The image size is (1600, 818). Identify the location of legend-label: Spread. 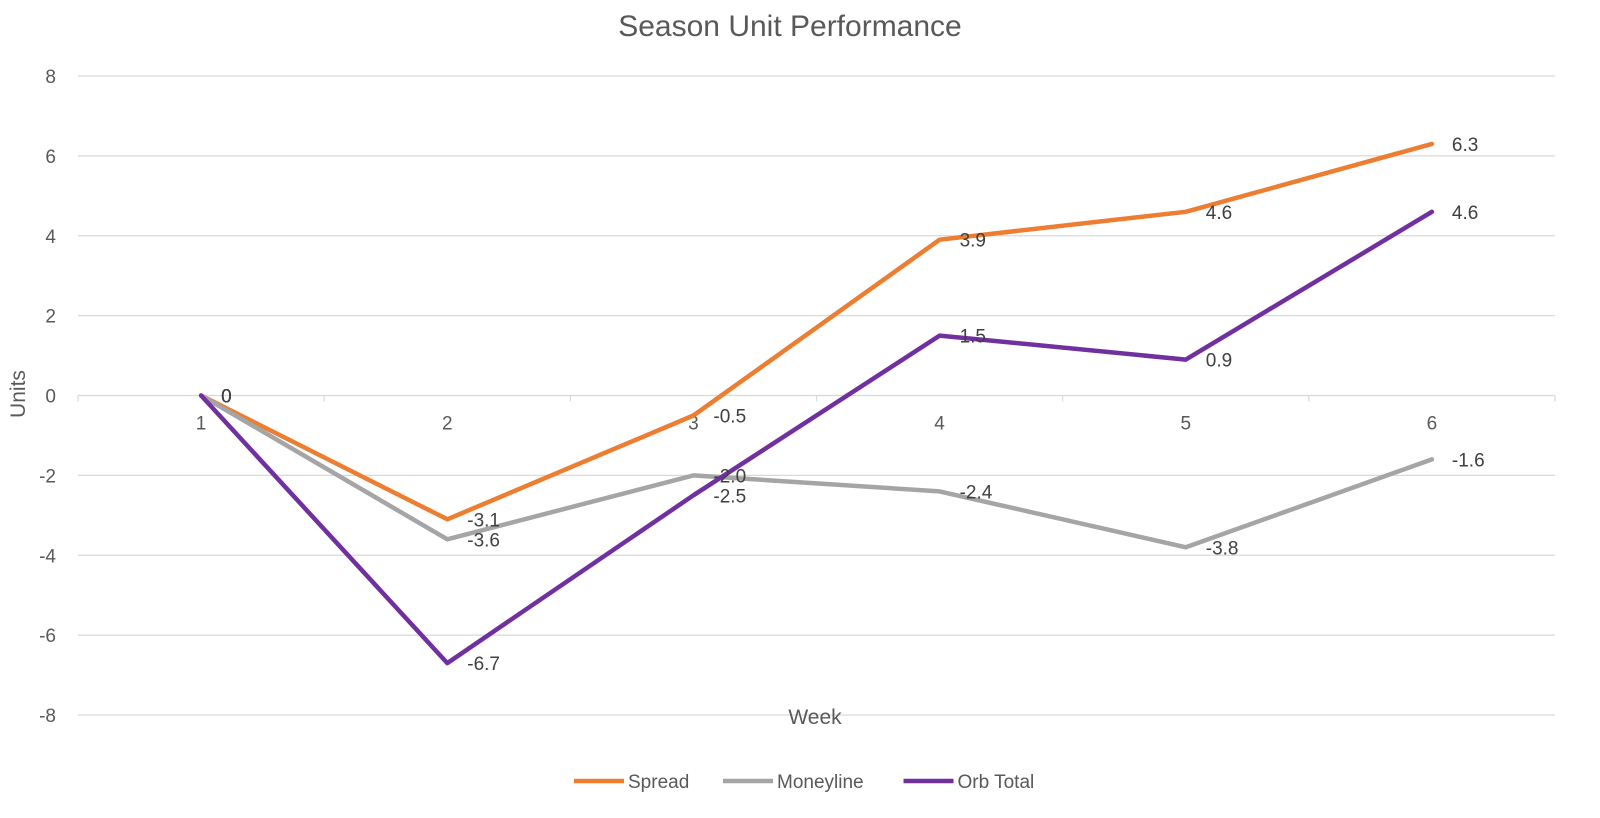
(658, 782).